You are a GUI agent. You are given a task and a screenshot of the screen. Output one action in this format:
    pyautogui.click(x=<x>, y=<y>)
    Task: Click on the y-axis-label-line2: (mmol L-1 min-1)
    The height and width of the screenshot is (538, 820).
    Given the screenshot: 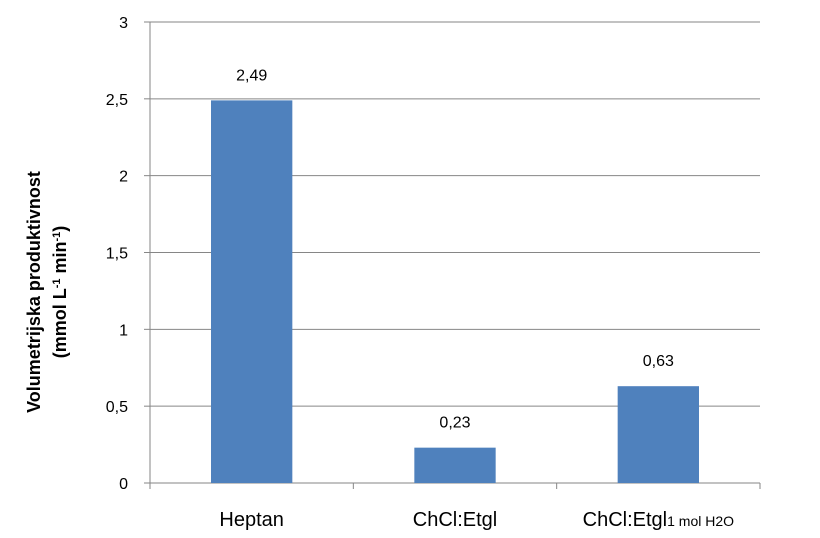 What is the action you would take?
    pyautogui.click(x=60, y=292)
    